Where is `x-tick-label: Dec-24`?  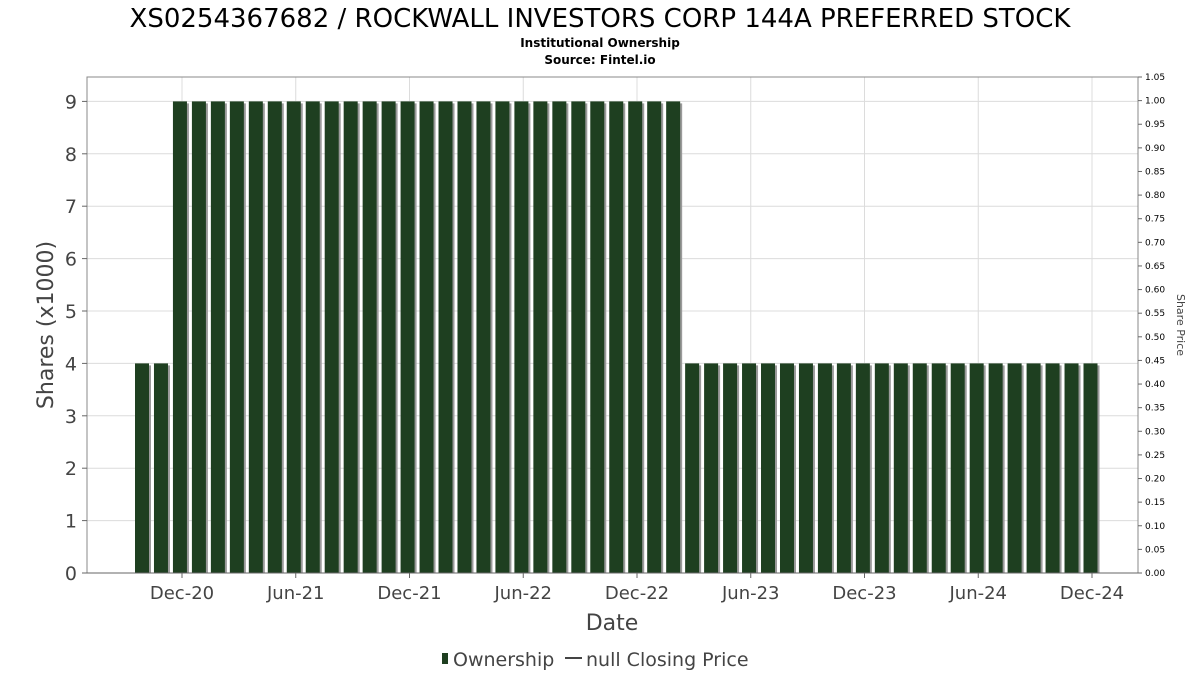
x-tick-label: Dec-24 is located at coordinates (1092, 593).